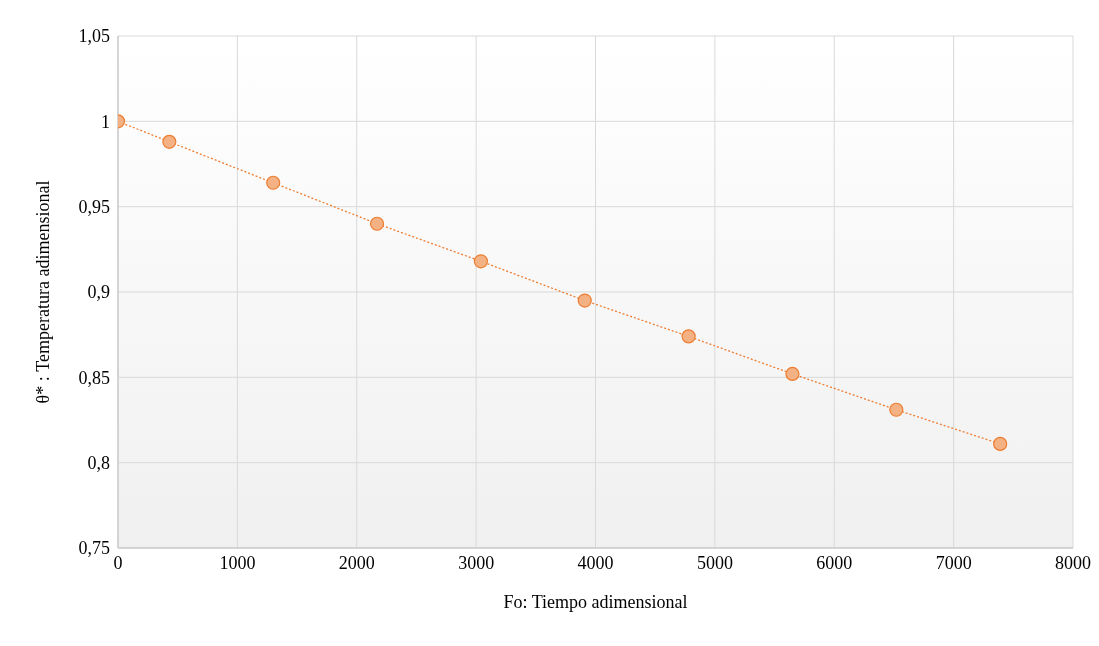 The image size is (1099, 646). I want to click on y-tick-label: 0,8, so click(98, 463).